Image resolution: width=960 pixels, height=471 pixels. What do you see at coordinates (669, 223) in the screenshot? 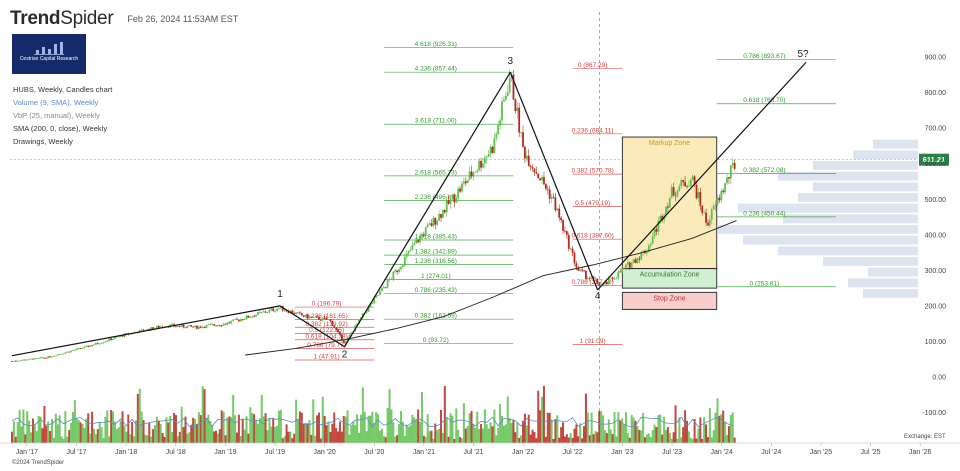
I see `zones-layer: Markup Zone Accumulation Zone Stop Zone` at bounding box center [669, 223].